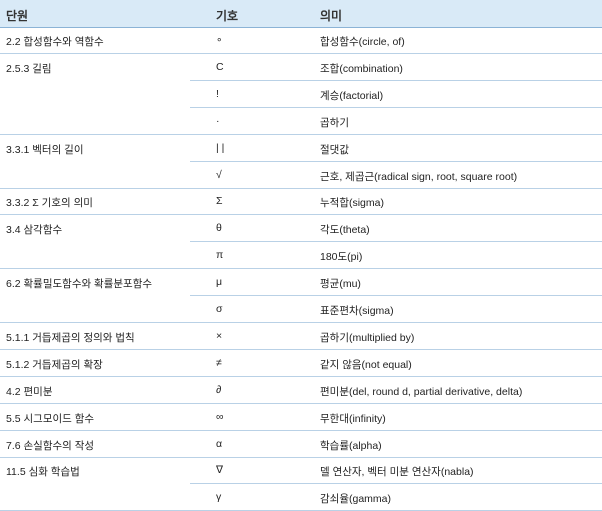  Describe the element at coordinates (79, 284) in the screenshot. I see `unit-cell: 6.2 확률밀도함수와 확률분포함수` at that location.